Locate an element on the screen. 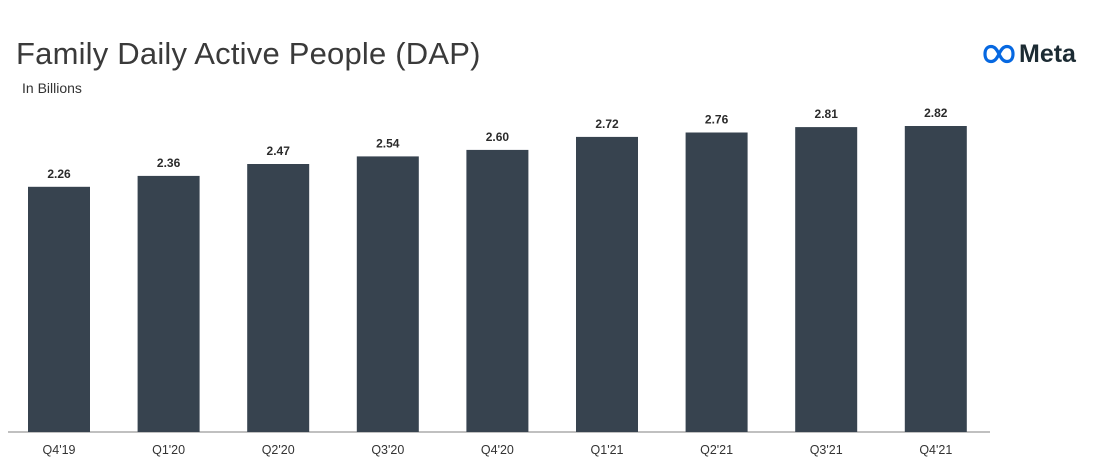  x-tick-label: Q1'20 is located at coordinates (168, 450).